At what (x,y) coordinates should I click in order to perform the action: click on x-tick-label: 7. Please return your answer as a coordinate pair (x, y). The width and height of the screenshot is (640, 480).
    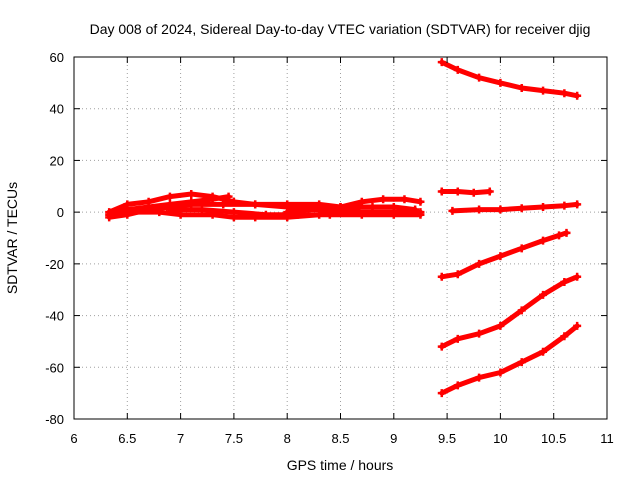
    Looking at the image, I should click on (180, 438).